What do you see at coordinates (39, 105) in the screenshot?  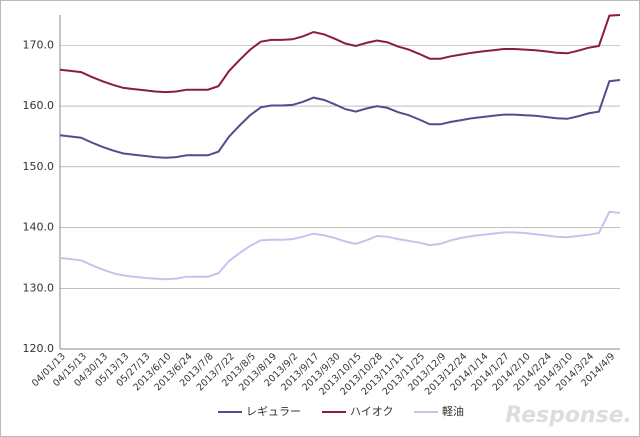 I see `y-tick-label: 160.0` at bounding box center [39, 105].